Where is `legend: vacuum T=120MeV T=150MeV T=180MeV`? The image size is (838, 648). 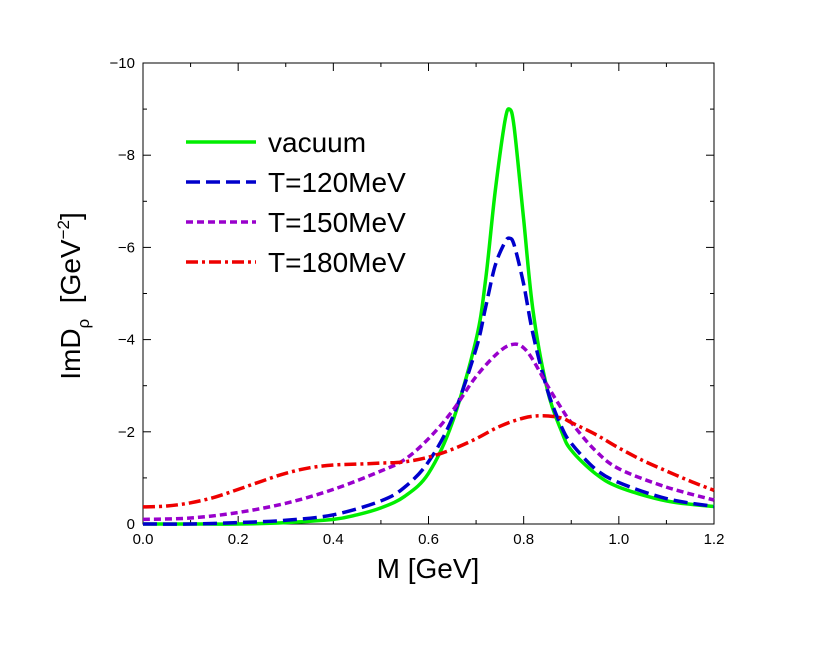
legend: vacuum T=120MeV T=150MeV T=180MeV is located at coordinates (296, 202).